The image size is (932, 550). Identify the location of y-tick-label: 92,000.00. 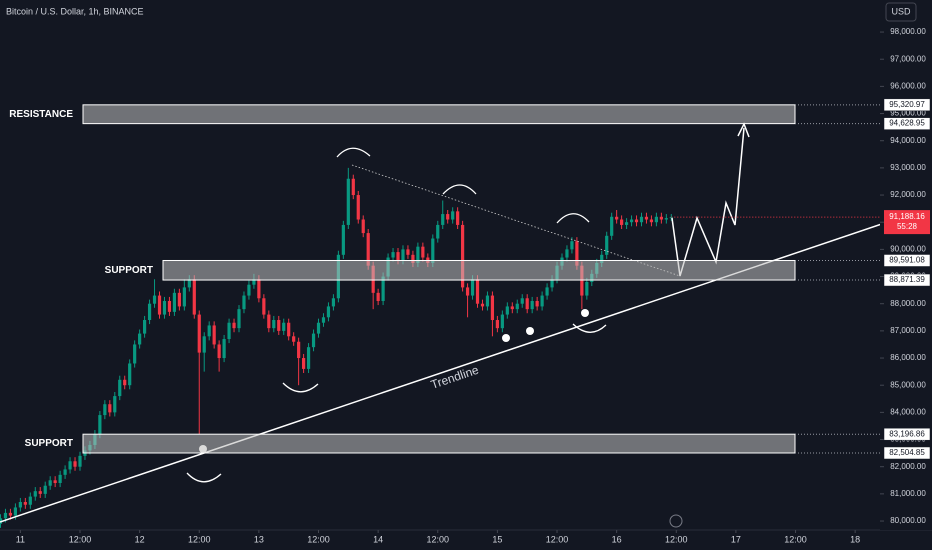
(908, 194).